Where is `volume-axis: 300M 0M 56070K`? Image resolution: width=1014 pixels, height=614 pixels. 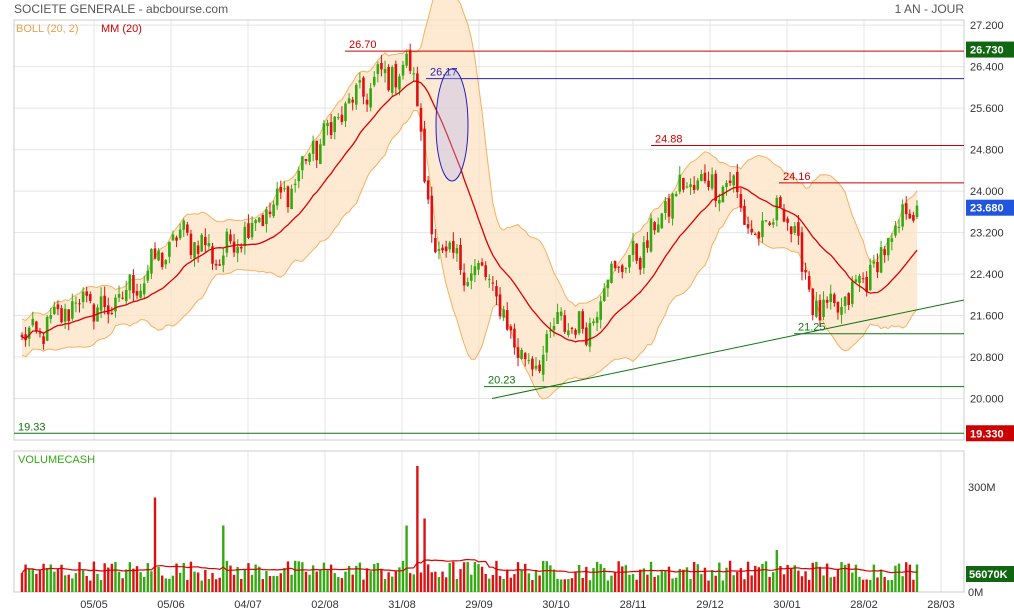
volume-axis: 300M 0M 56070K is located at coordinates (990, 540).